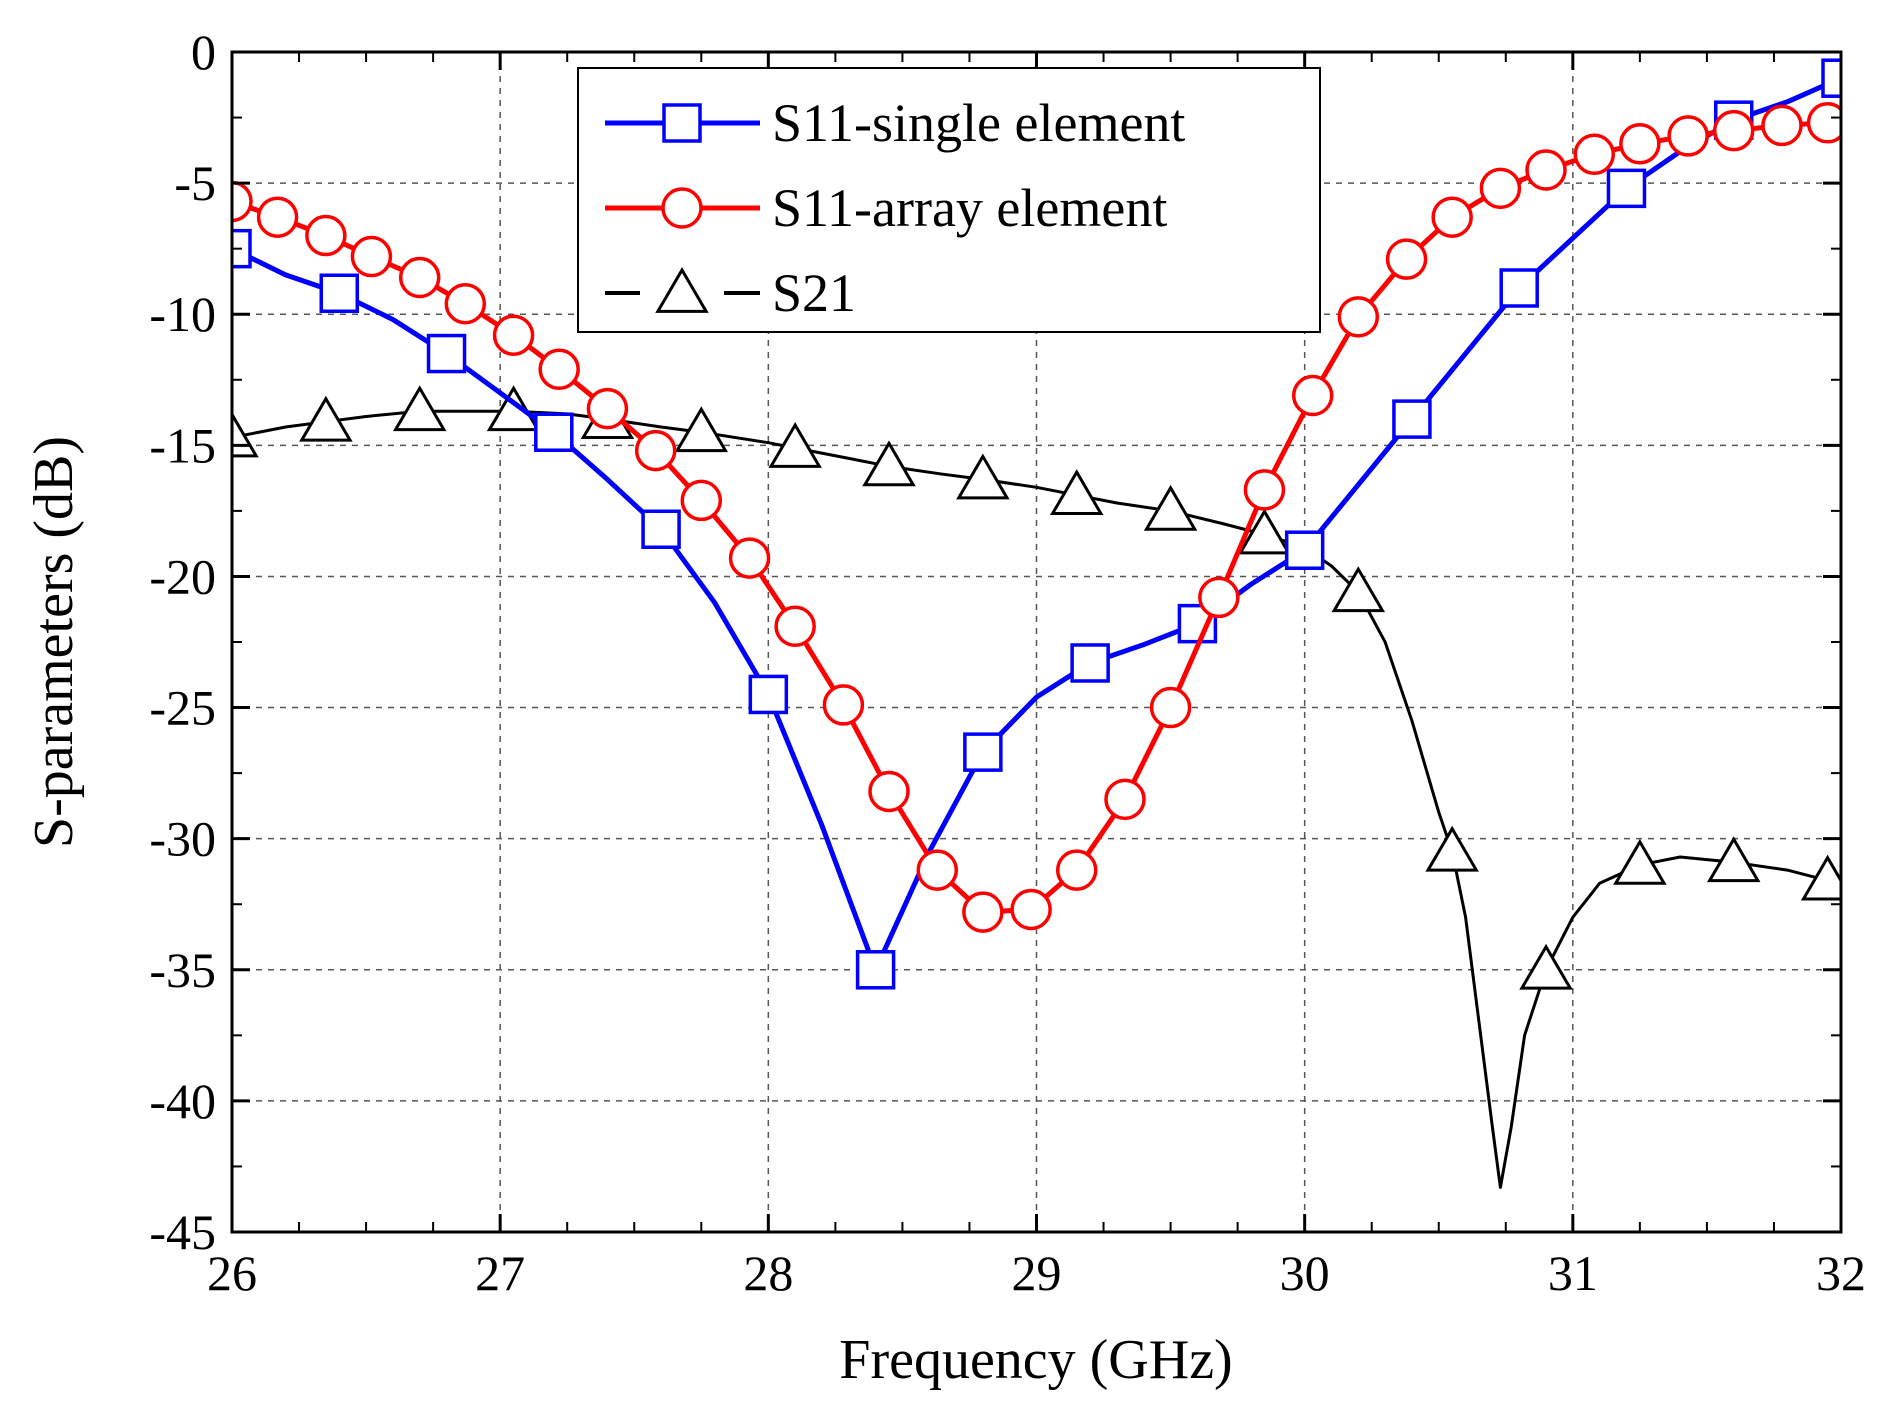 The image size is (1895, 1404). I want to click on y-axis-label: S-parameters (dB), so click(54, 642).